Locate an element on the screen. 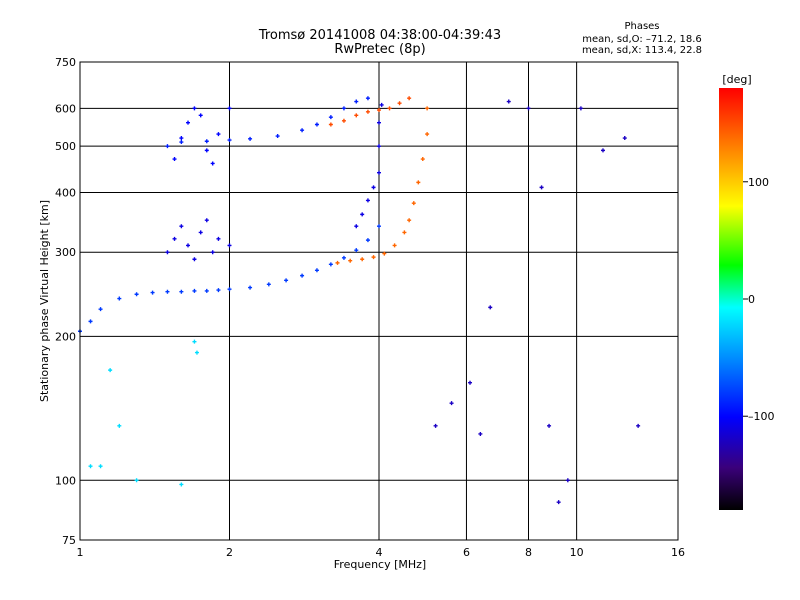  colorbar-ticks: 100 0 –100 is located at coordinates (759, 299).